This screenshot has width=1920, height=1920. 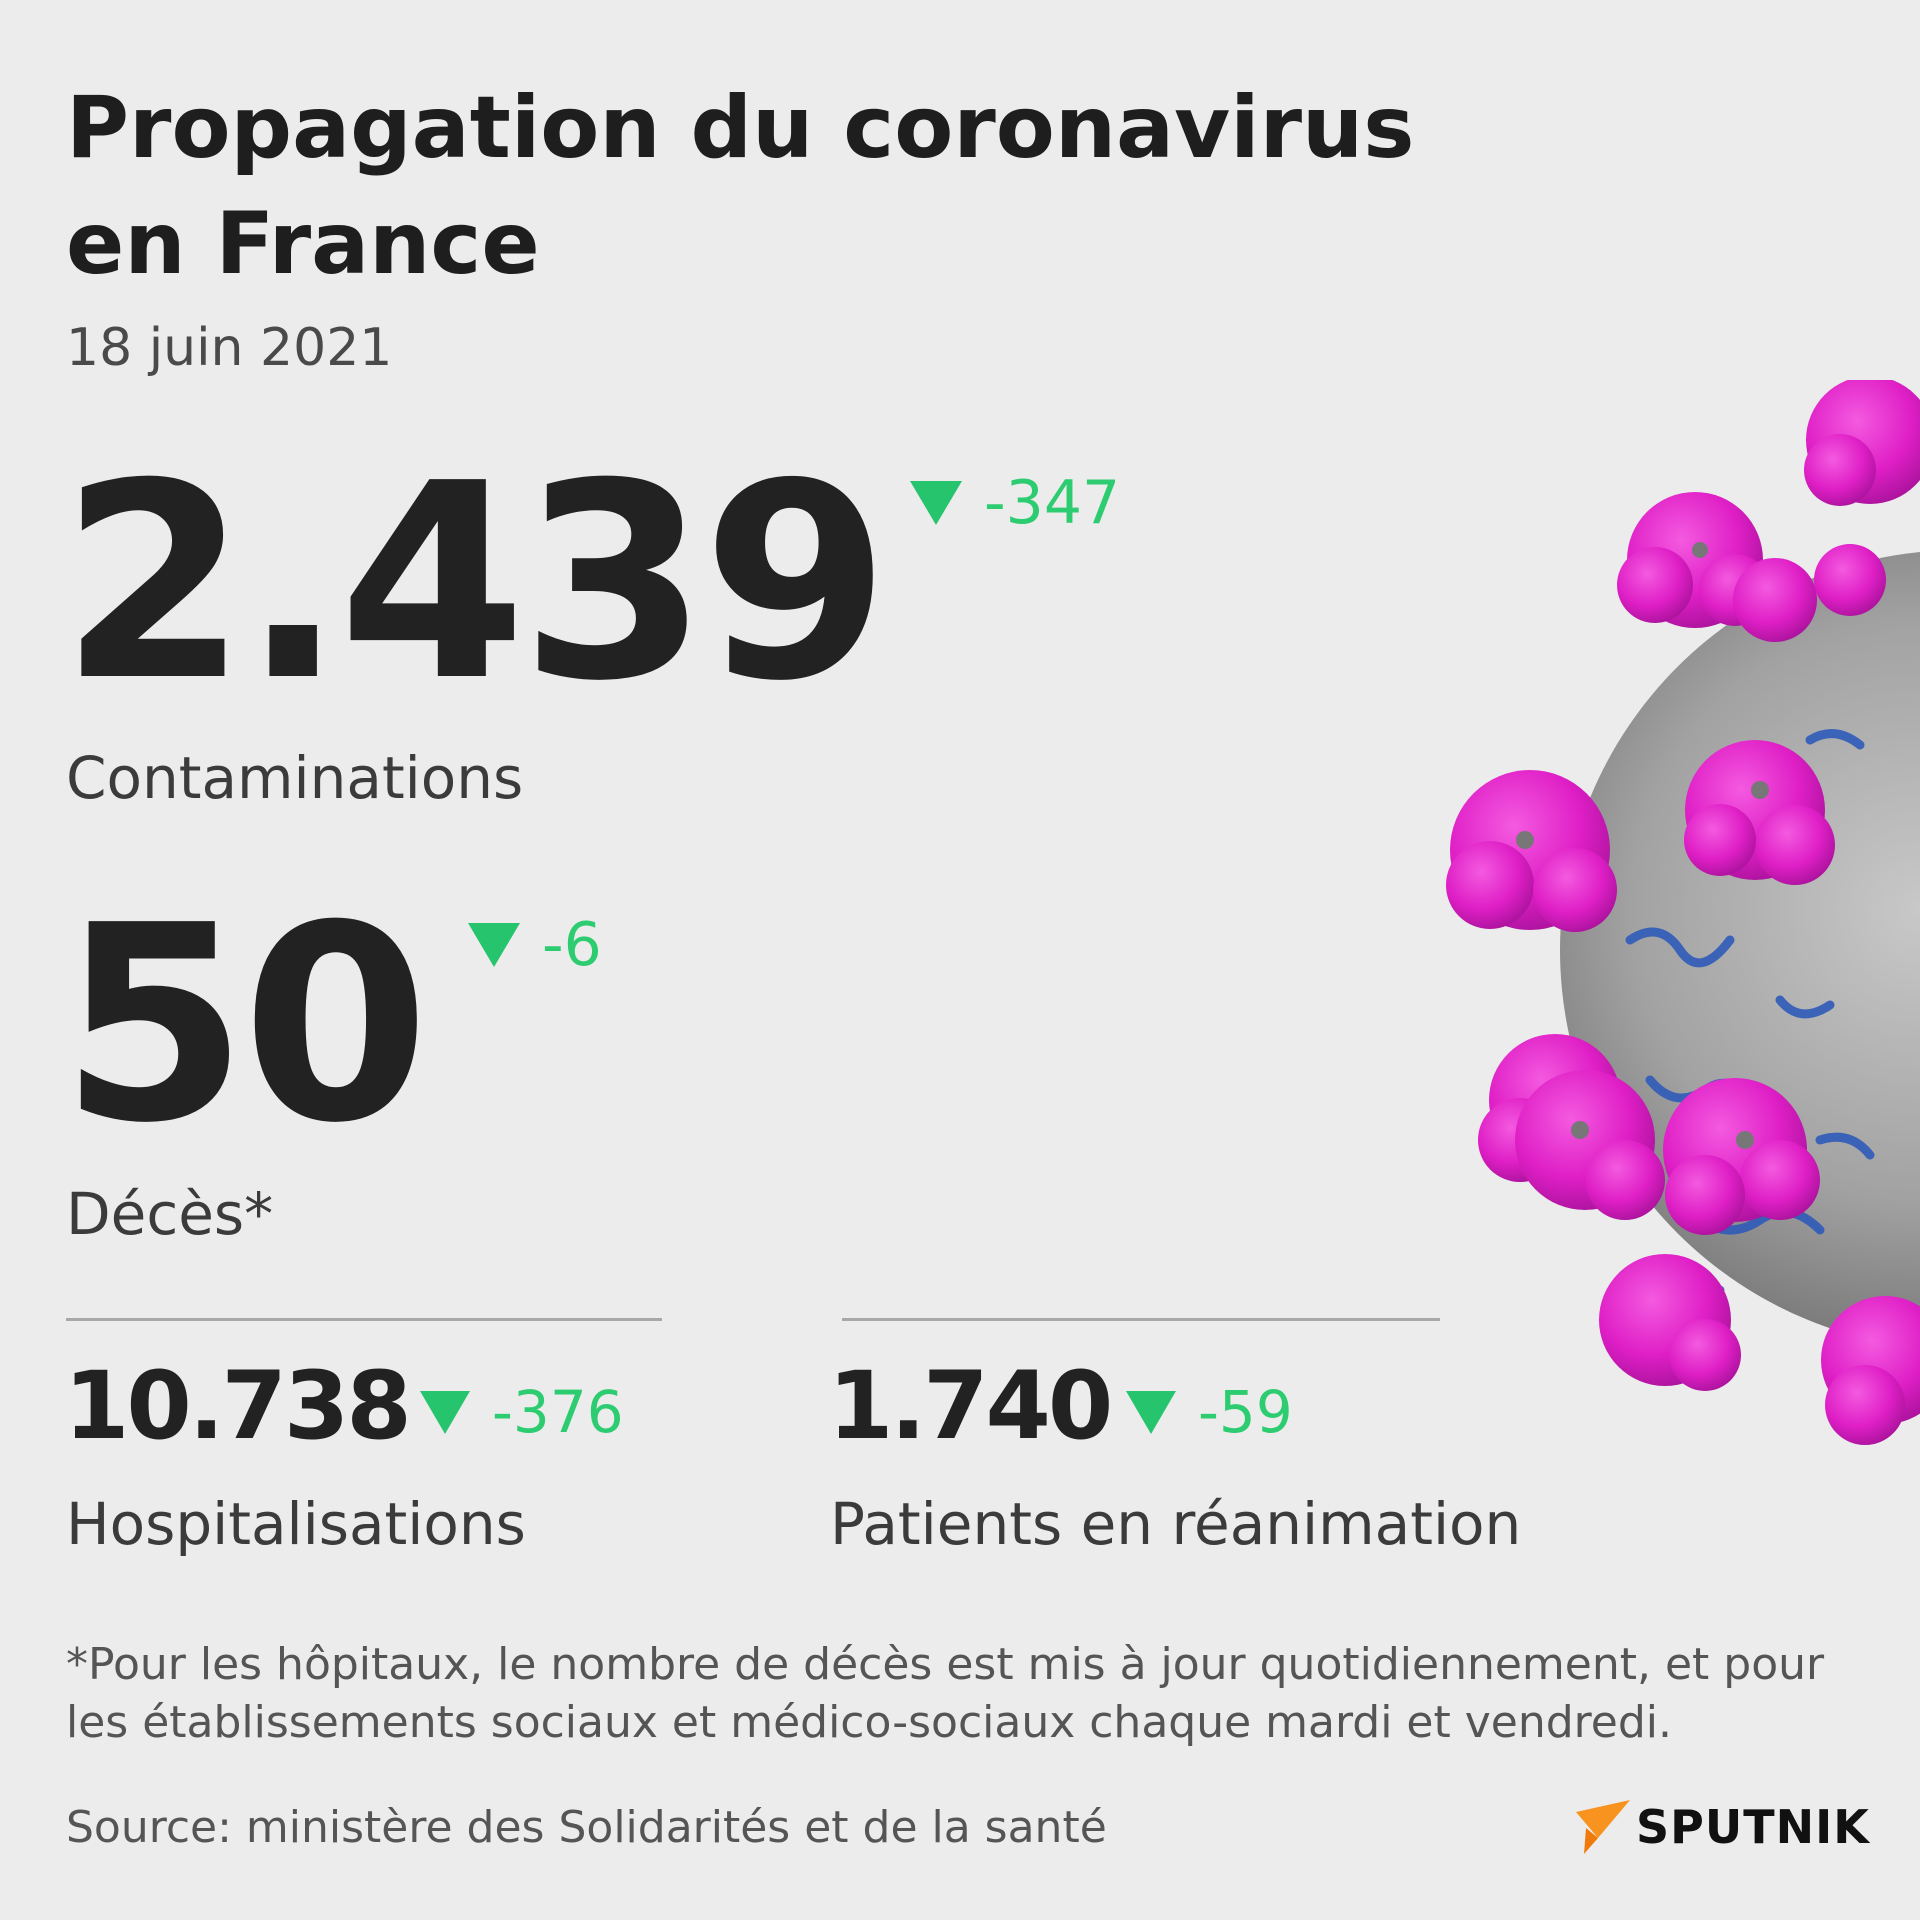 What do you see at coordinates (1603, 1827) in the screenshot?
I see `sputnik-logo-icon` at bounding box center [1603, 1827].